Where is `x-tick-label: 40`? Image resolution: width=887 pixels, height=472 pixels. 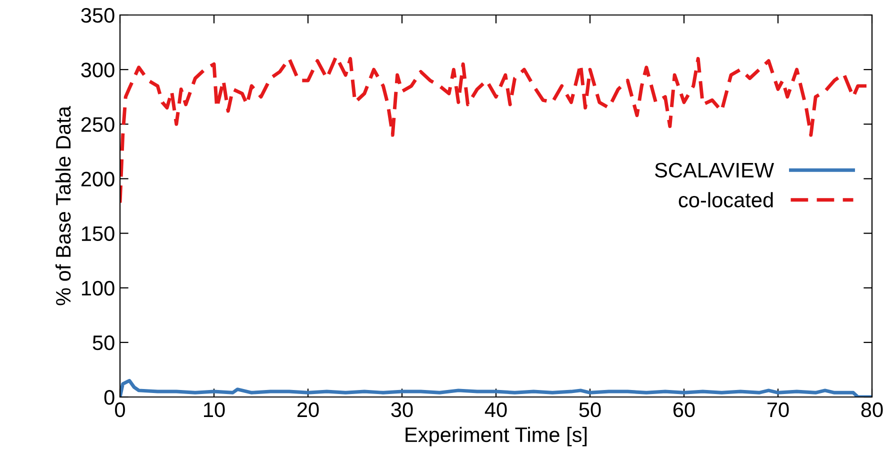
x-tick-label: 40 is located at coordinates (495, 410).